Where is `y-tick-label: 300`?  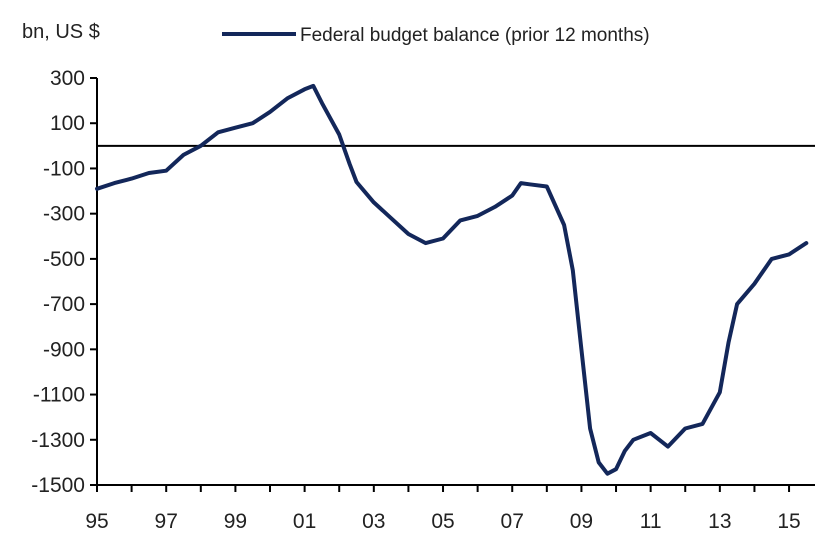 y-tick-label: 300 is located at coordinates (67, 78).